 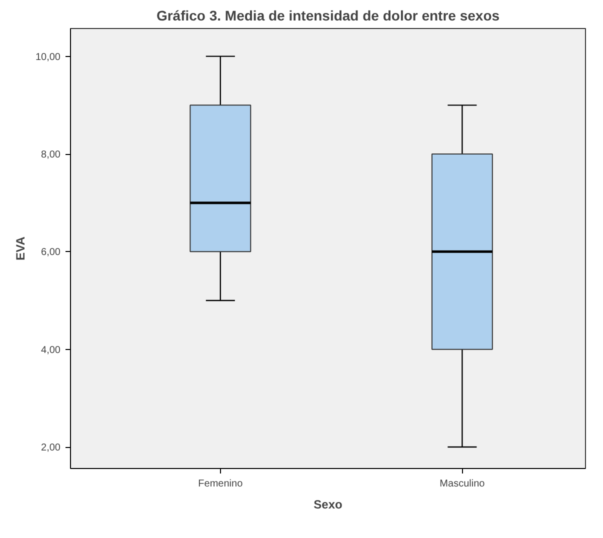 I want to click on y-tick-label: 4,00, so click(x=51, y=350).